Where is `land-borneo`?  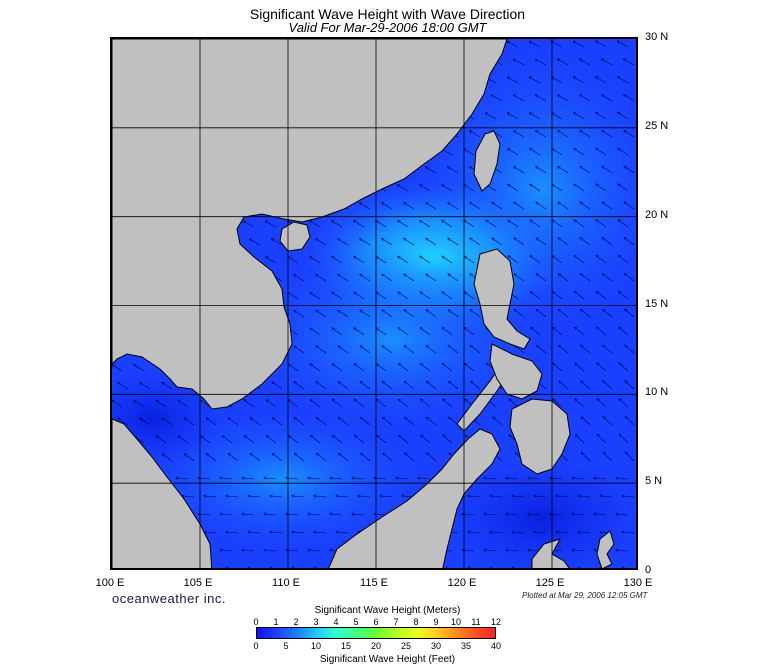
land-borneo is located at coordinates (414, 498).